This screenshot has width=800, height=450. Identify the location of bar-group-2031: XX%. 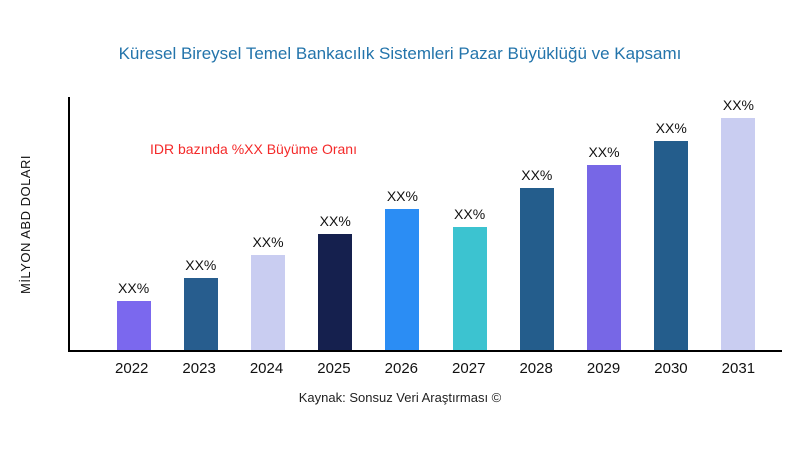
(738, 223).